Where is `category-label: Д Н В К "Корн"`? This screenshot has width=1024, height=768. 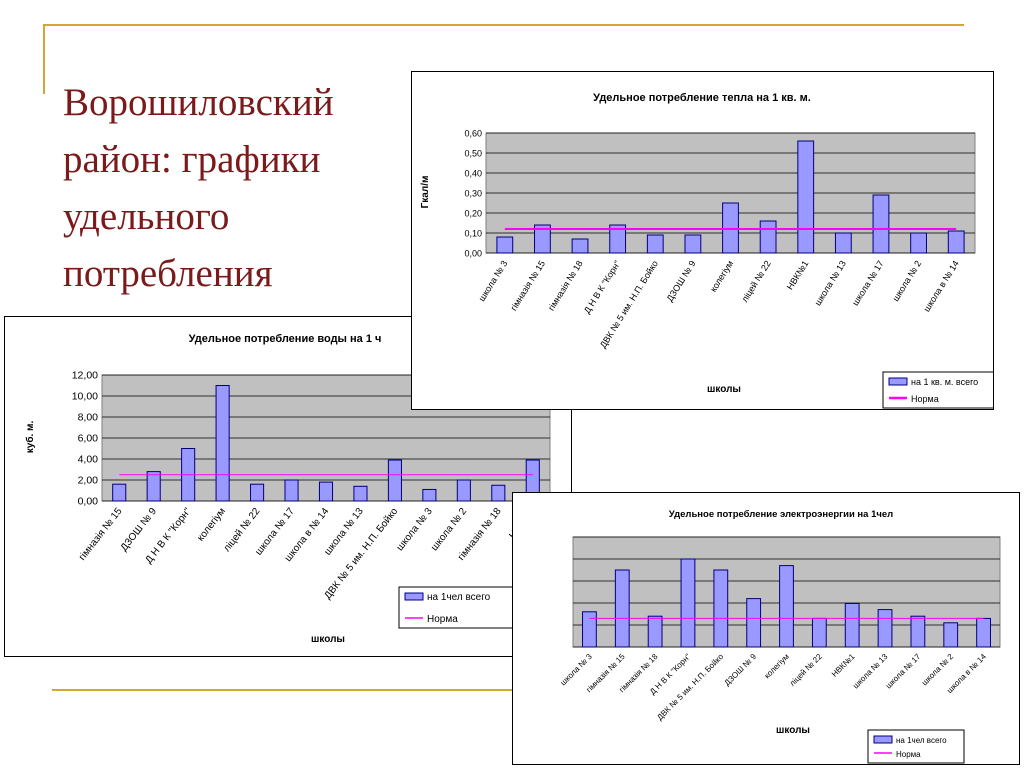 category-label: Д Н В К "Корн" is located at coordinates (602, 287).